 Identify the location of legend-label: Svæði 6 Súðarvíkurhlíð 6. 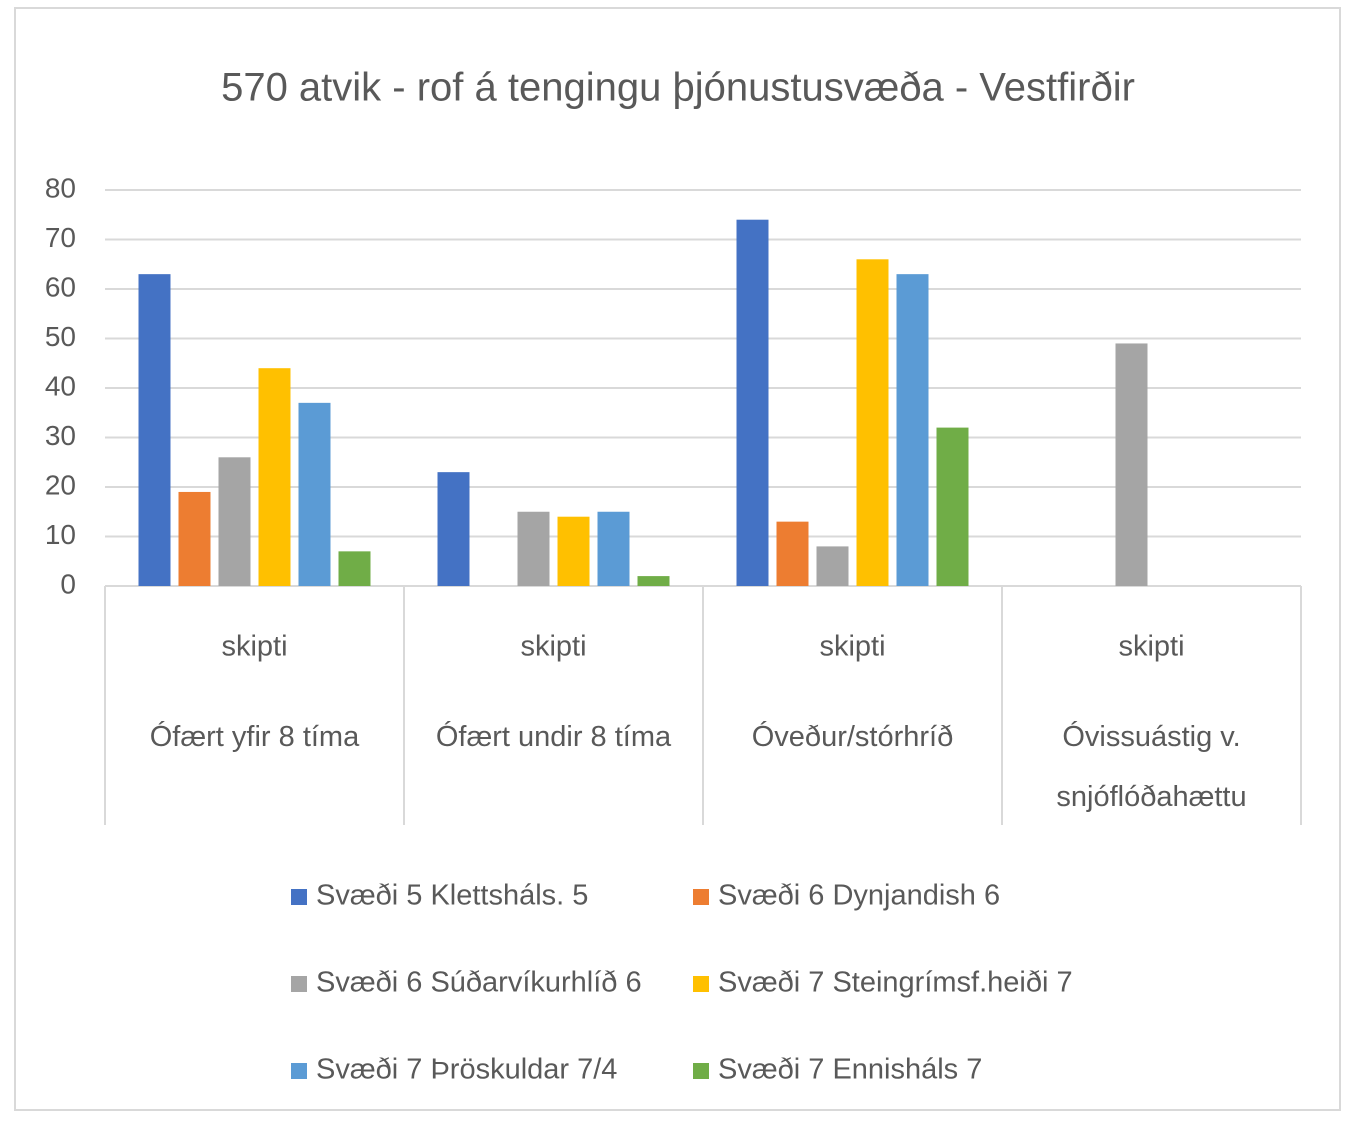
(479, 983).